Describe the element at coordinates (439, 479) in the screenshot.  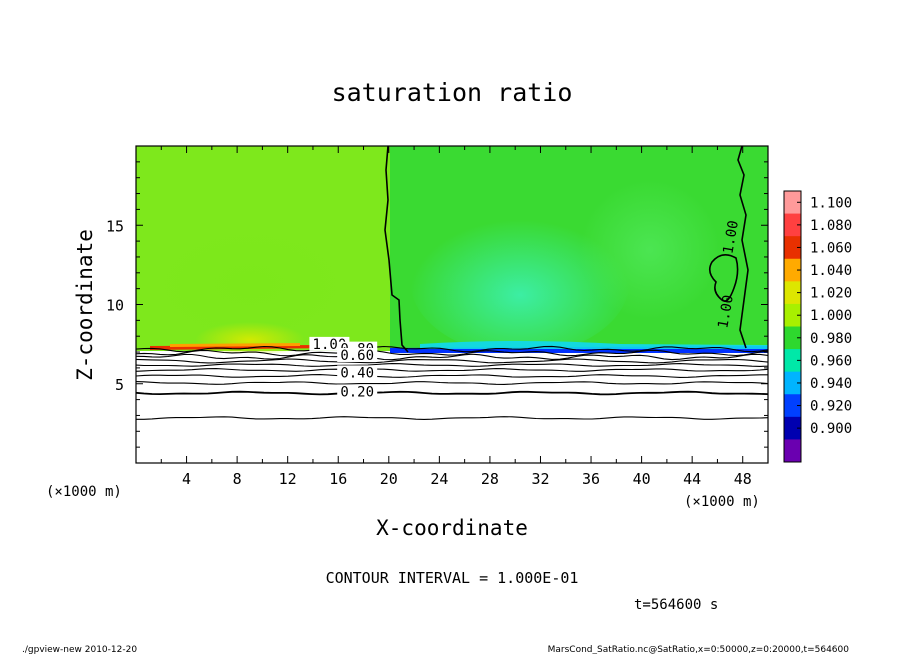
I see `x-tick-label: 24` at that location.